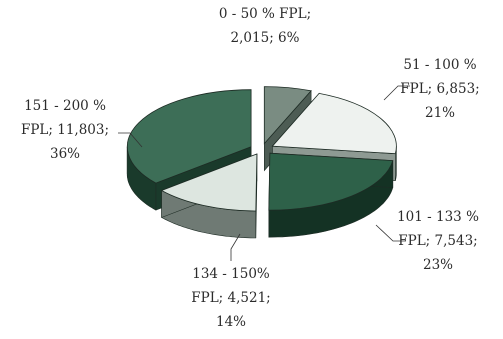 The image size is (503, 339). Describe the element at coordinates (438, 217) in the screenshot. I see `data-label-line: 101 - 133 %` at that location.